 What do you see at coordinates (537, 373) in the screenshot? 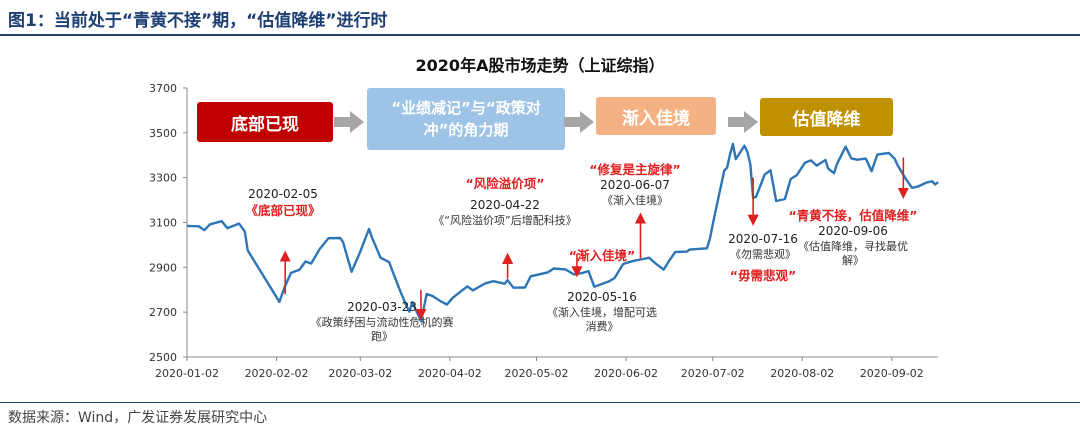
I see `x-tick-label: 2020-05-02` at bounding box center [537, 373].